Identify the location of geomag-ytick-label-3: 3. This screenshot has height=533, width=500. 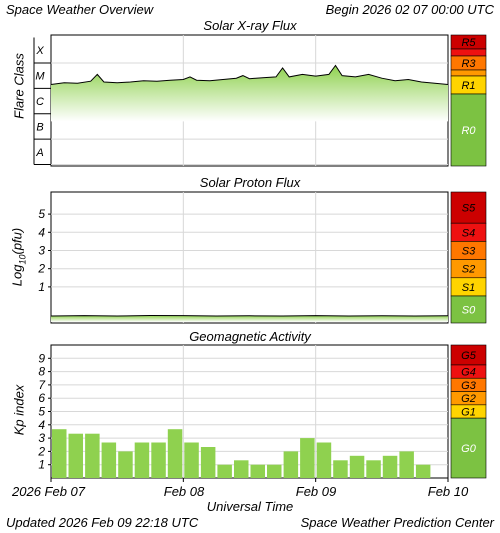
(41, 438).